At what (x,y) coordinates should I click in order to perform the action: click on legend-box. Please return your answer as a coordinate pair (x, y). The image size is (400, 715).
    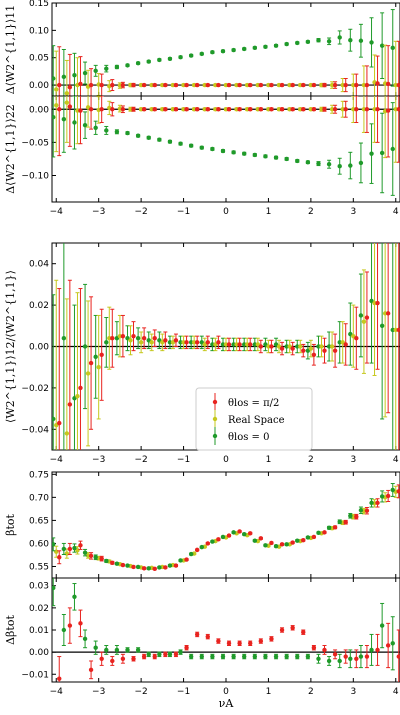
    Looking at the image, I should click on (254, 419).